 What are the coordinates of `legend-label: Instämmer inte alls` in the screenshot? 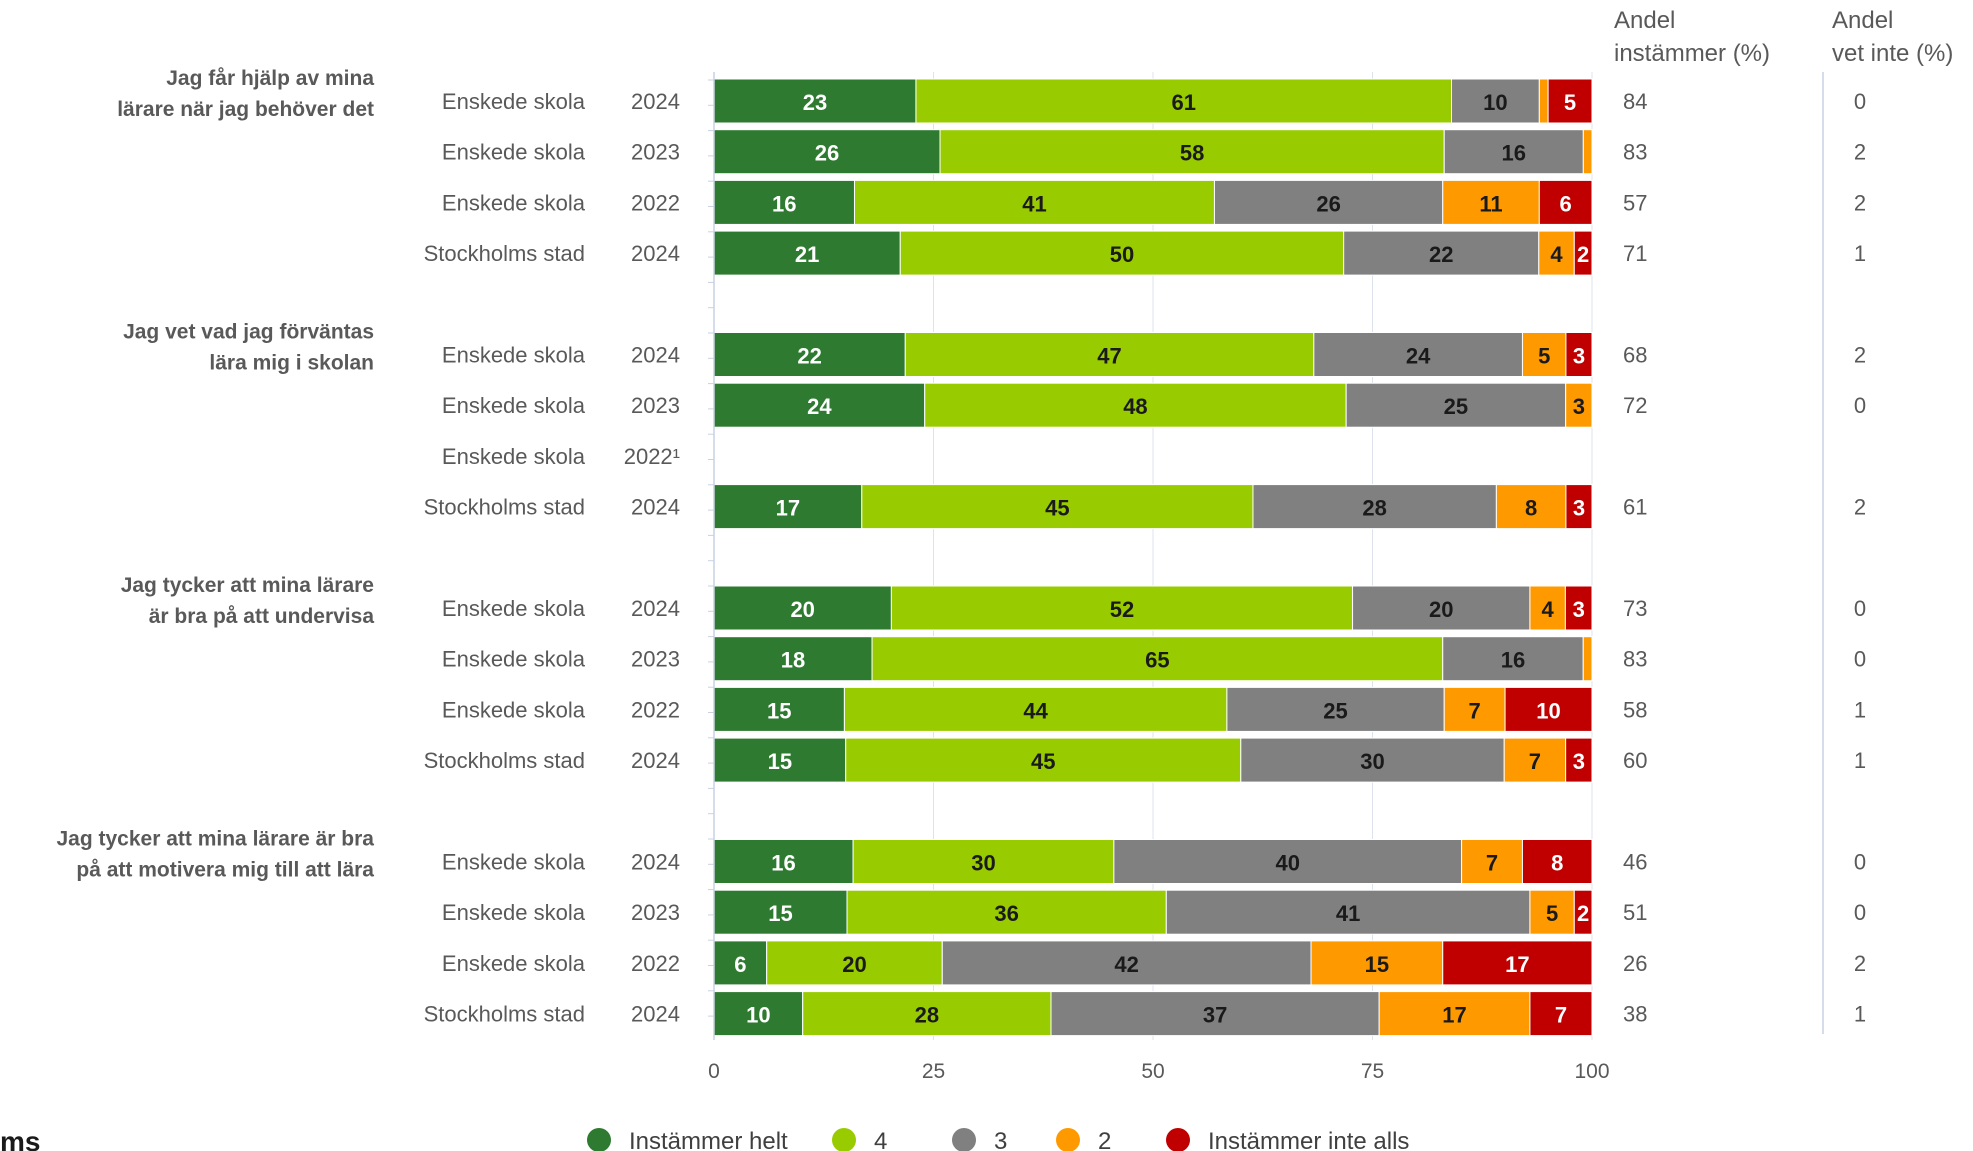 It's located at (1308, 1139).